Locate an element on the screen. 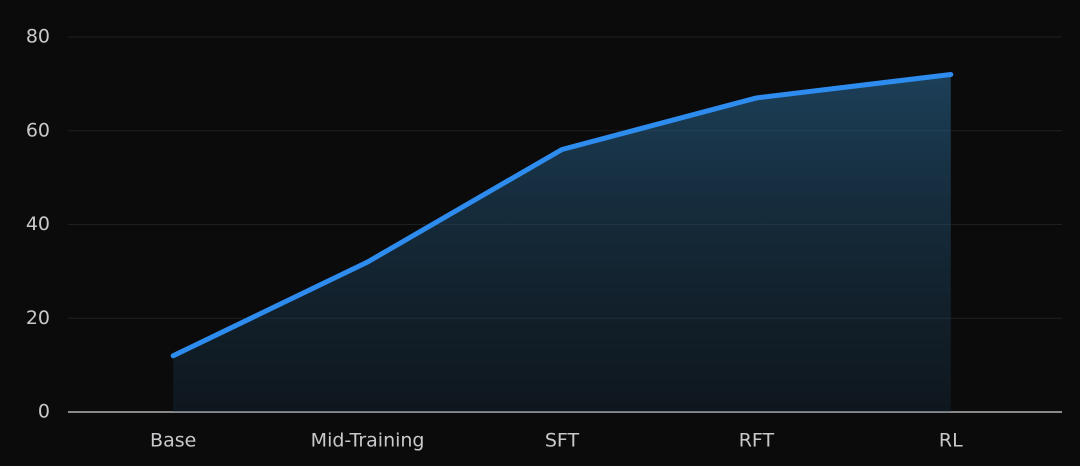  y-tick-label: 0 is located at coordinates (44, 412).